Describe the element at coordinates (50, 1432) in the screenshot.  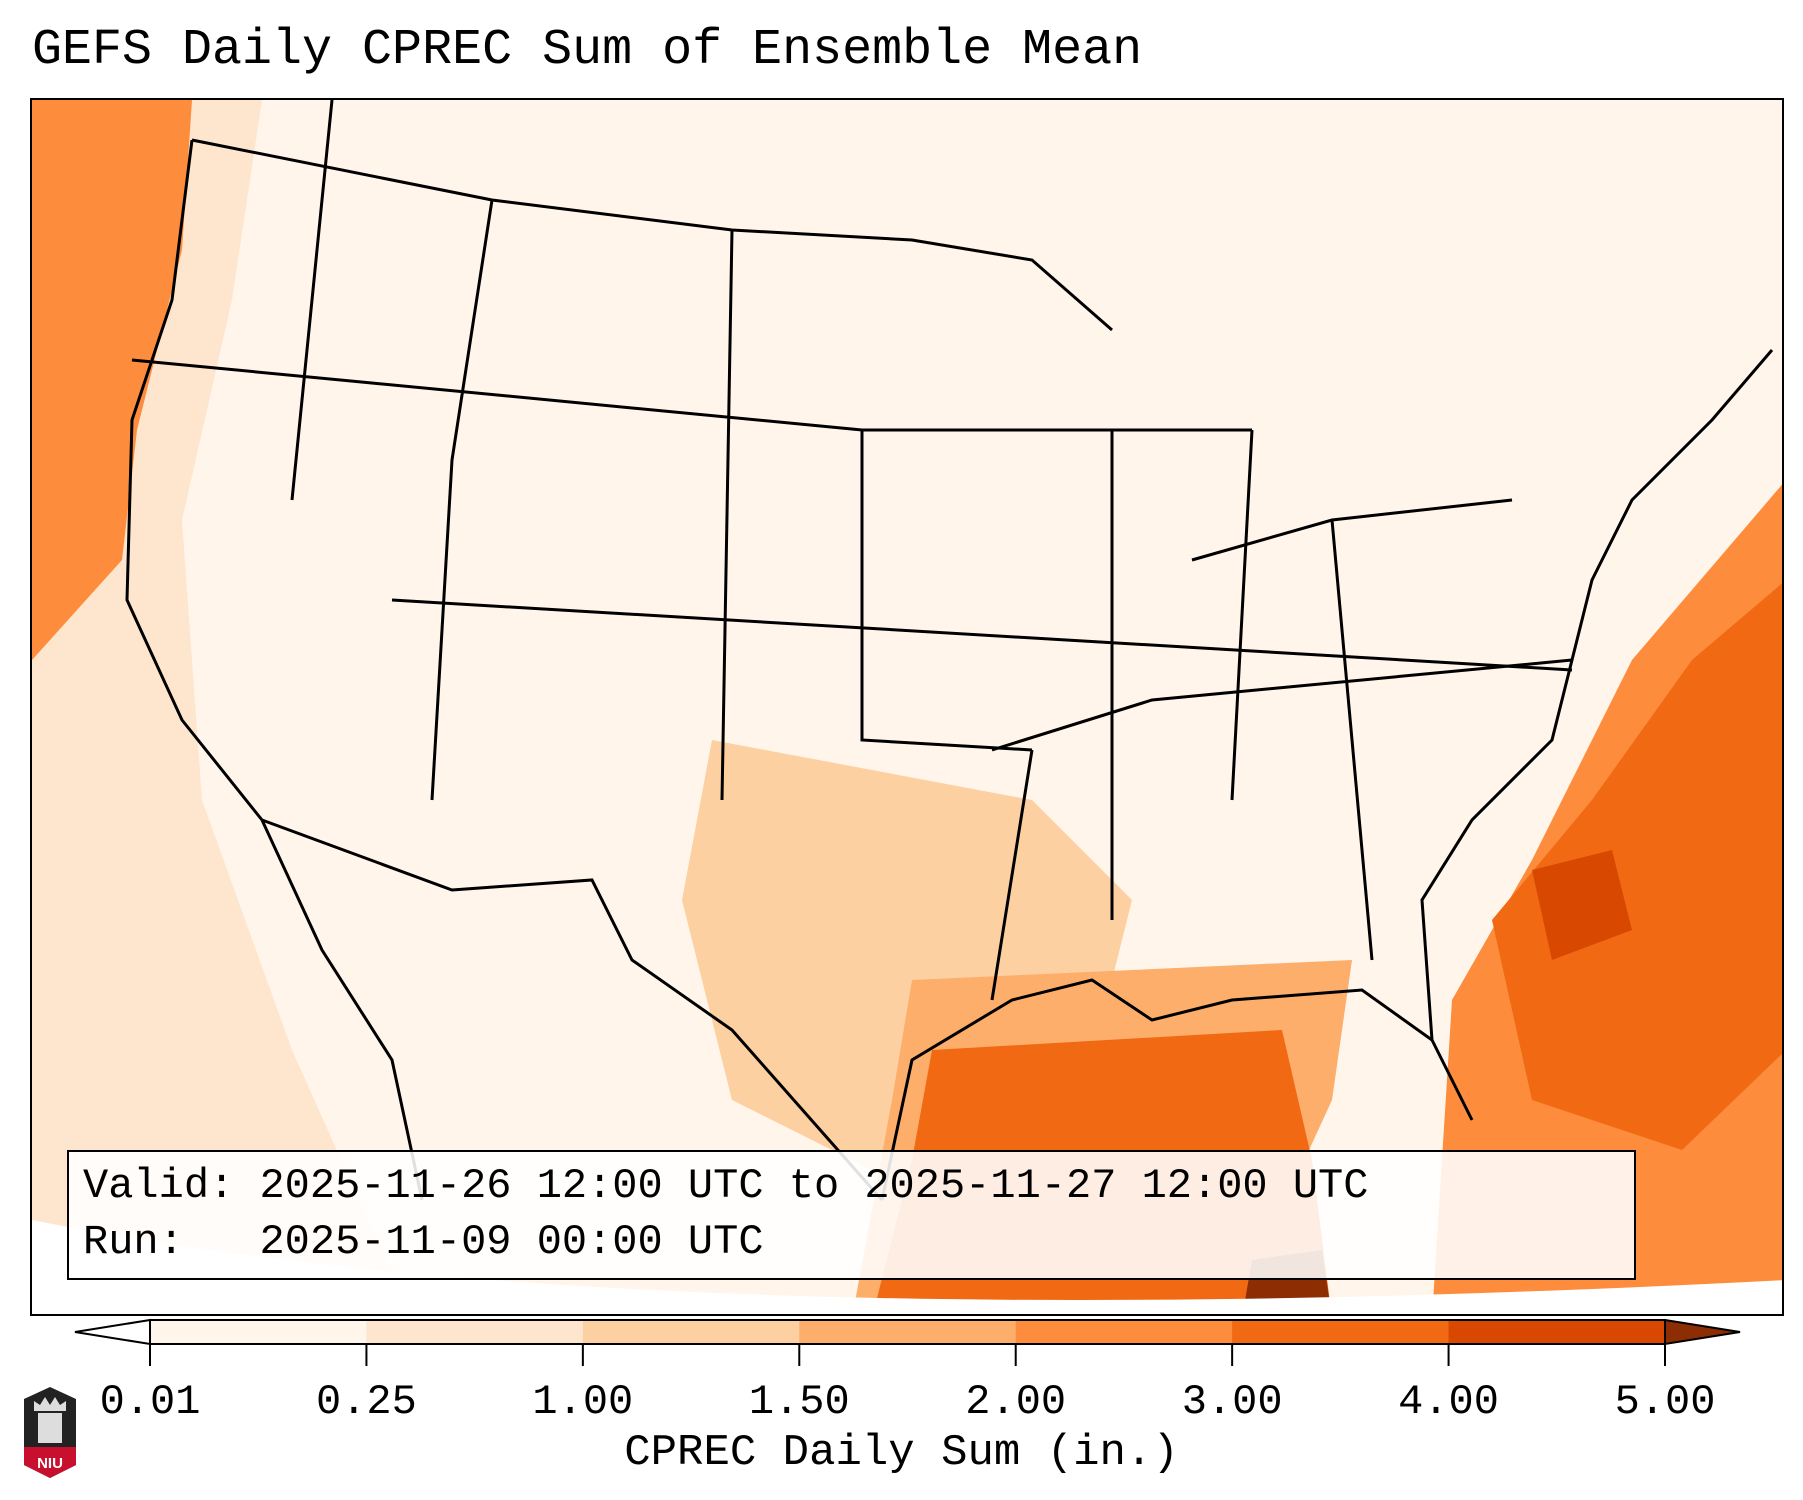
I see `niu-logo: NIU` at that location.